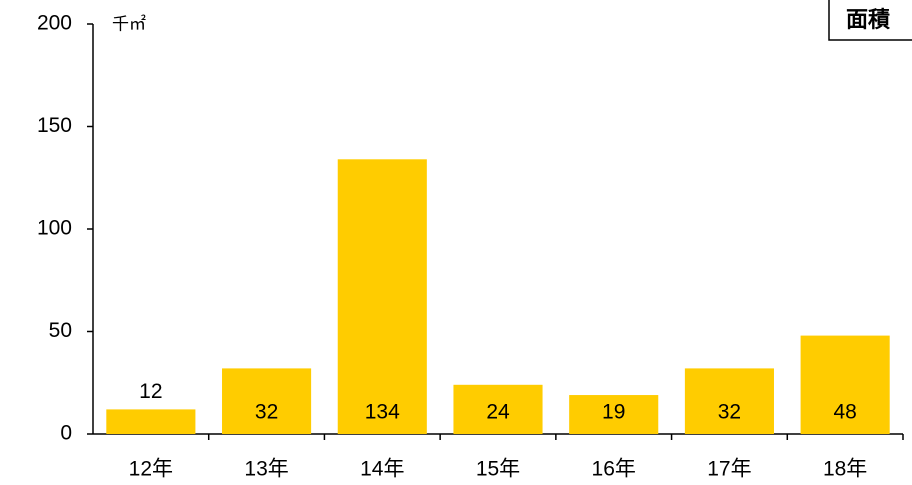 Image resolution: width=912 pixels, height=485 pixels. What do you see at coordinates (266, 469) in the screenshot?
I see `x-tick-label: 13年` at bounding box center [266, 469].